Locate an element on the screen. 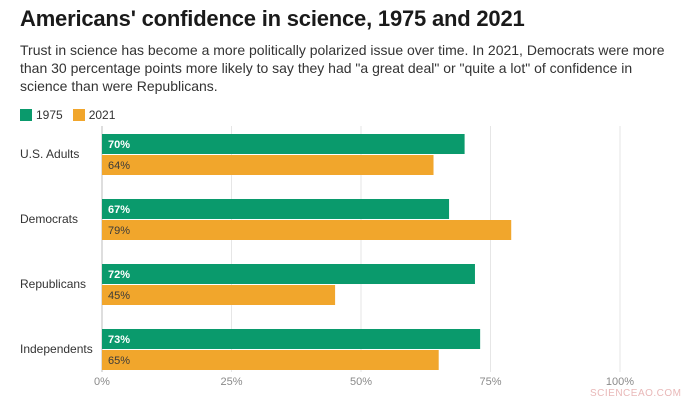 The image size is (686, 401). data-label-1975: 72% is located at coordinates (119, 275).